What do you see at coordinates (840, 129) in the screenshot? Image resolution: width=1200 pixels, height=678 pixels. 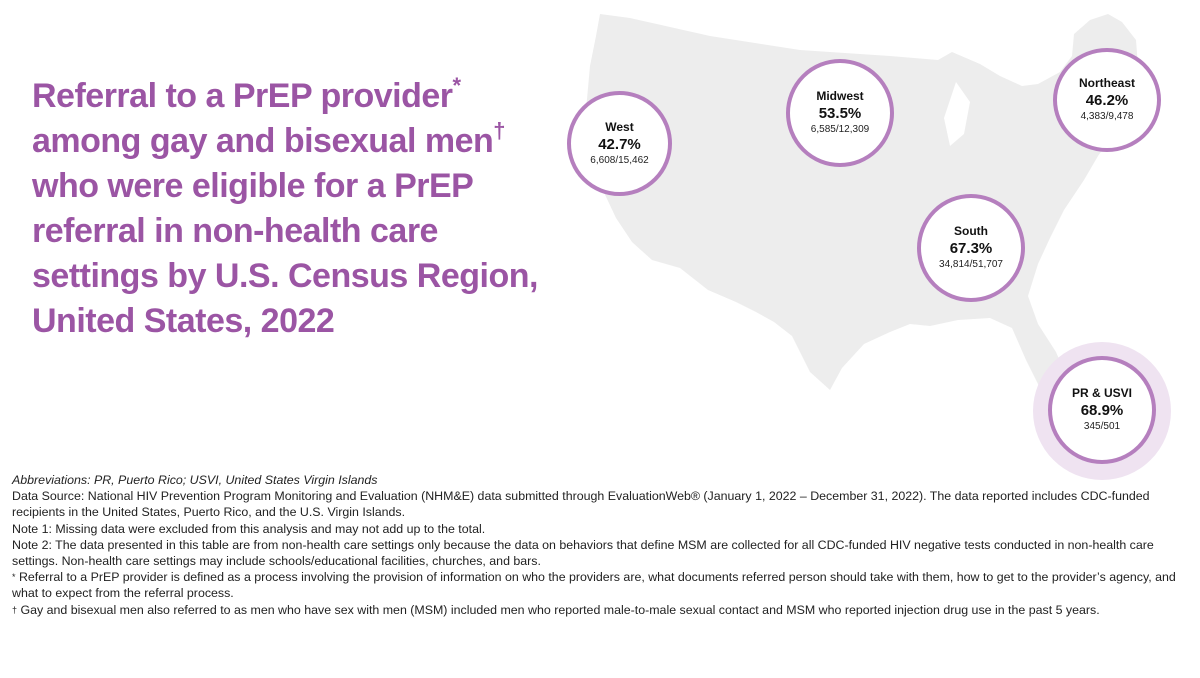 I see `region-ratio: 6,585/12,309` at bounding box center [840, 129].